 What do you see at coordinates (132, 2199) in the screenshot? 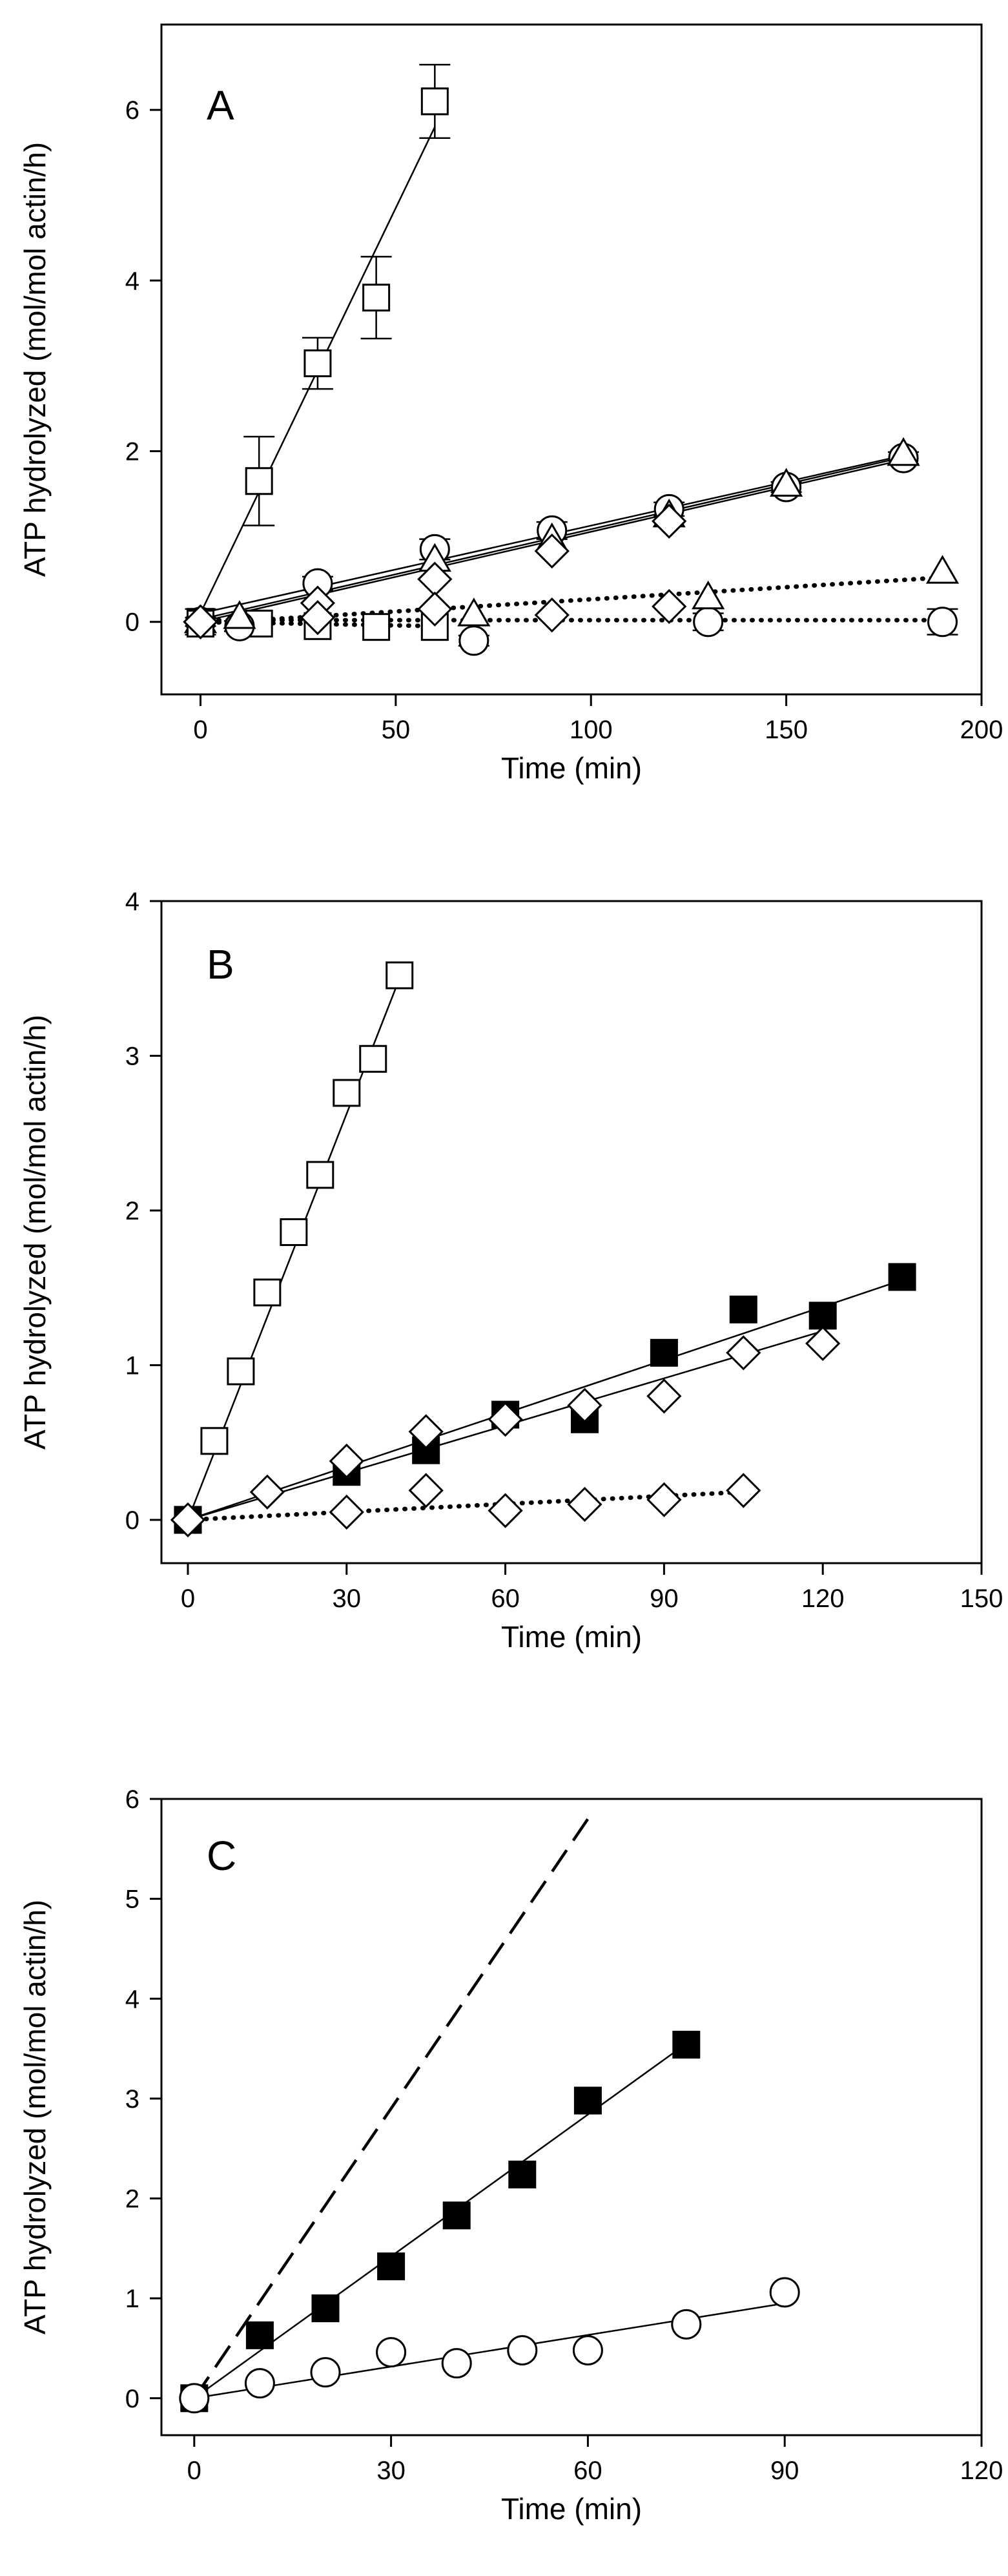
I see `panel-c-ytick-label-2: 2` at bounding box center [132, 2199].